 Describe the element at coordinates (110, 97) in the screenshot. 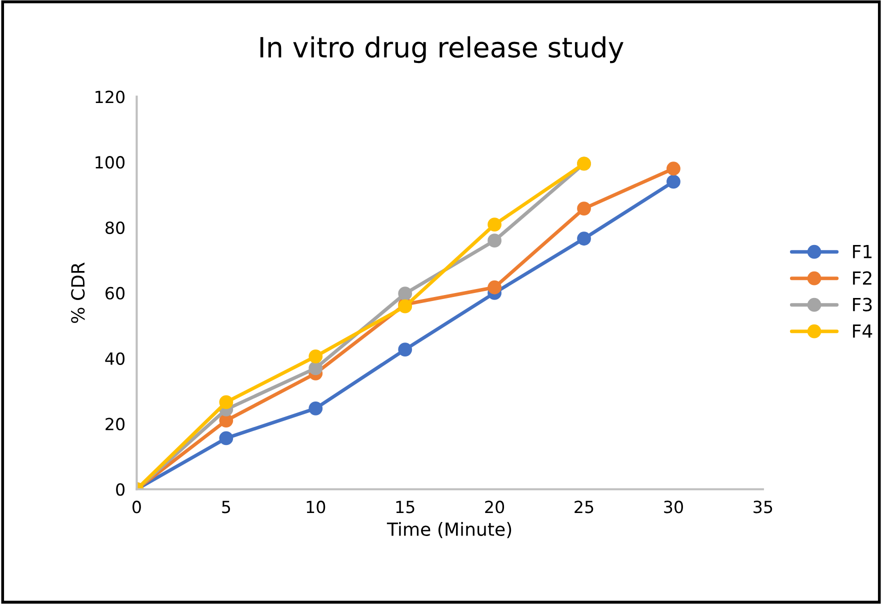

I see `y-tick-label: 120` at that location.